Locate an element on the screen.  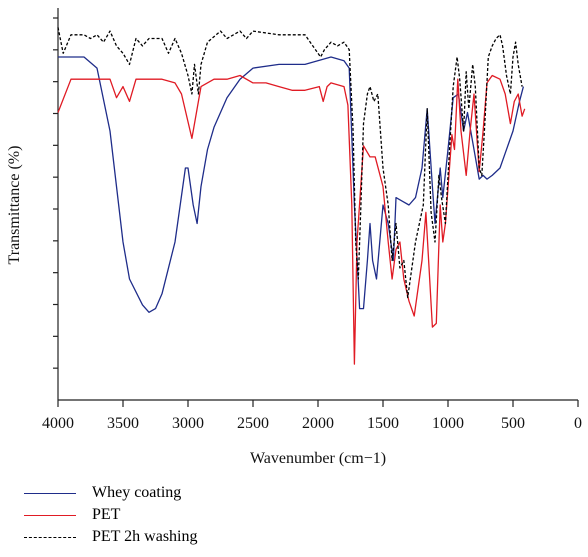
x-ticks: 4000 3500 3000 2500 2000 1500 1000 500 0 is located at coordinates (312, 416).